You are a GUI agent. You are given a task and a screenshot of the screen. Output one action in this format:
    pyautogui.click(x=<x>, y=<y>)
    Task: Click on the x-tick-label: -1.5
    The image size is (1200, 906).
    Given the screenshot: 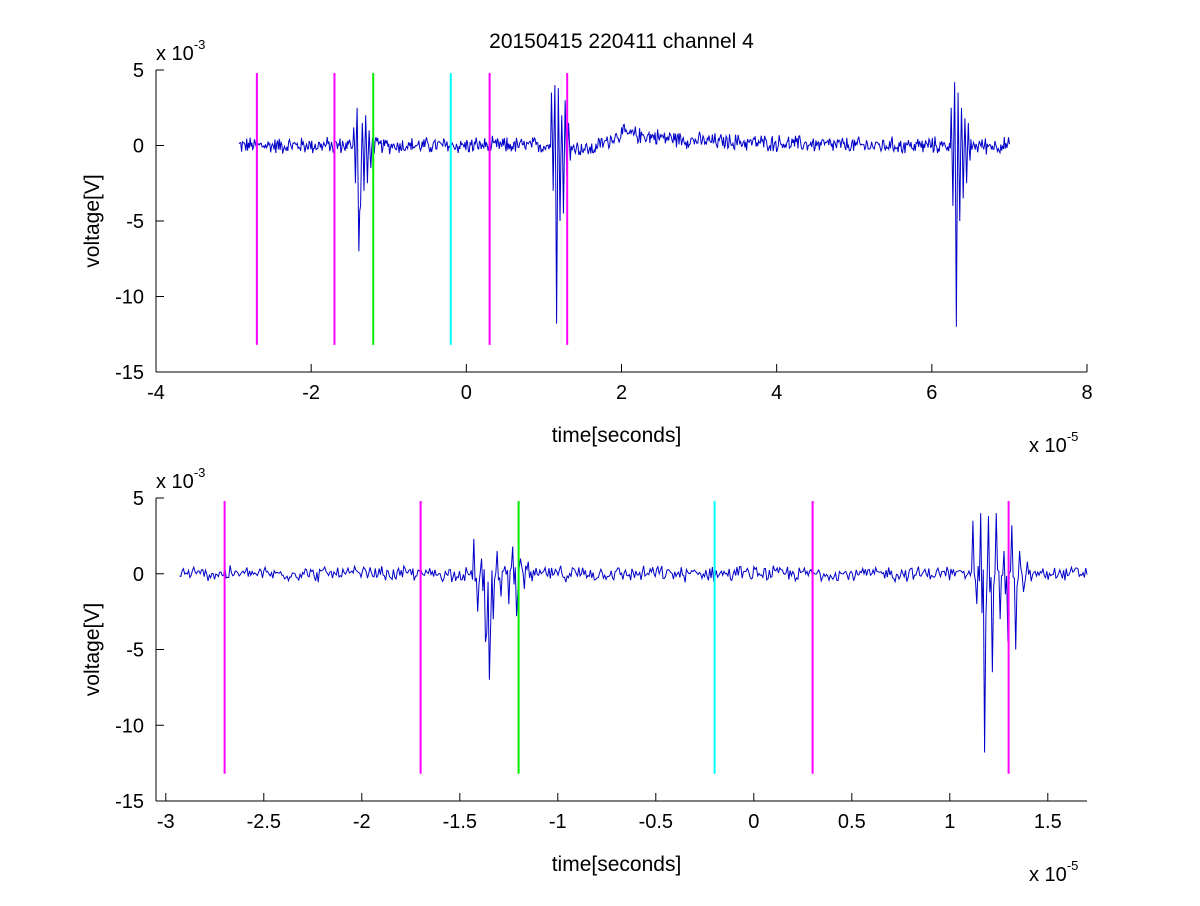 What is the action you would take?
    pyautogui.click(x=460, y=822)
    